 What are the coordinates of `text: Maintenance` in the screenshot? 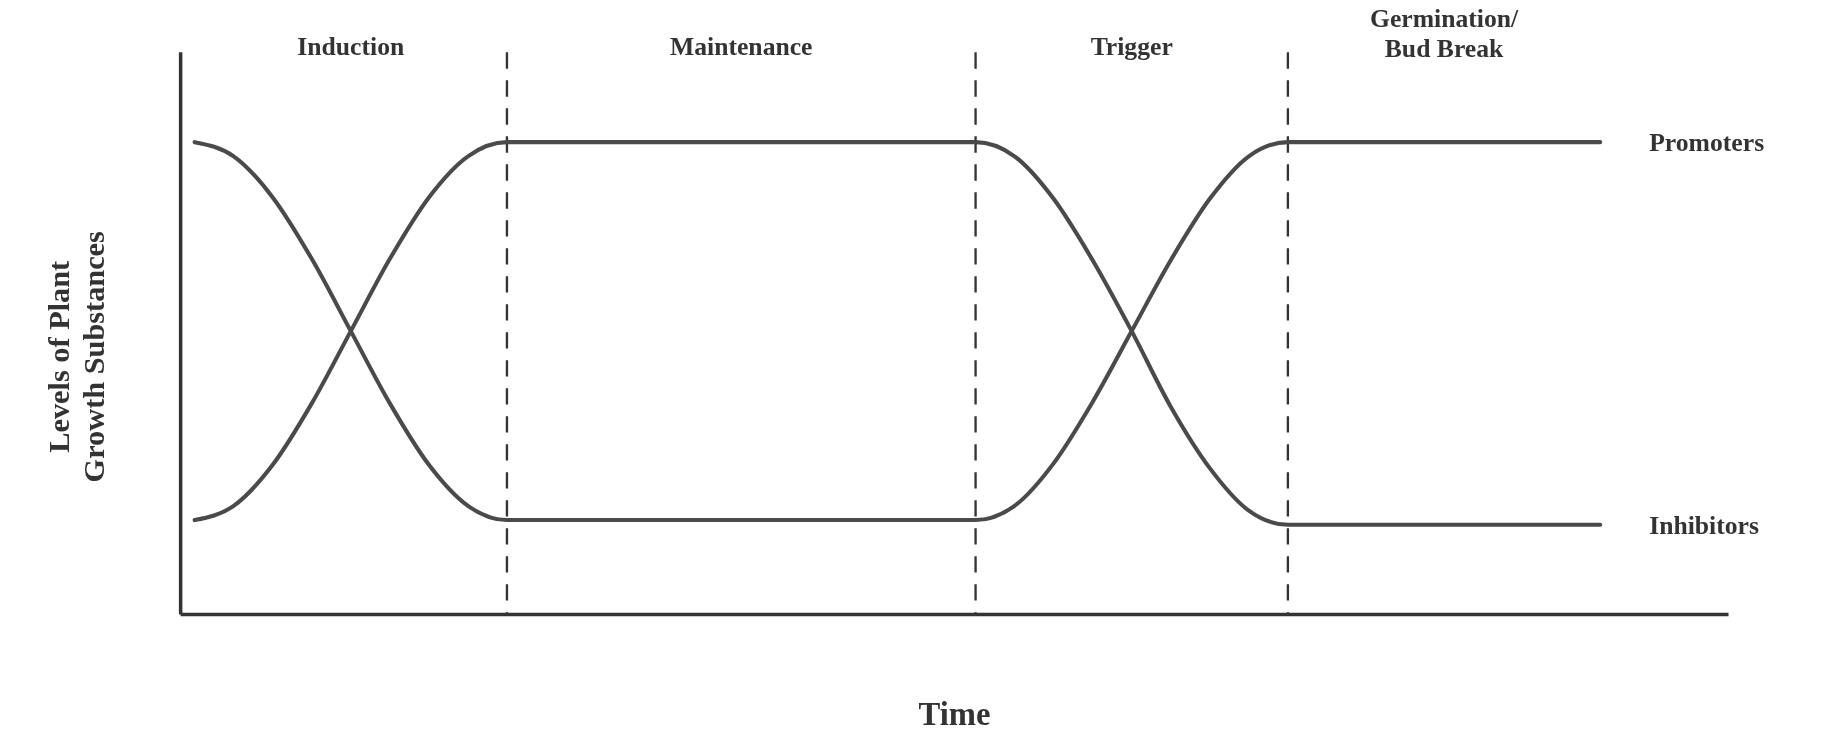 It's located at (741, 46).